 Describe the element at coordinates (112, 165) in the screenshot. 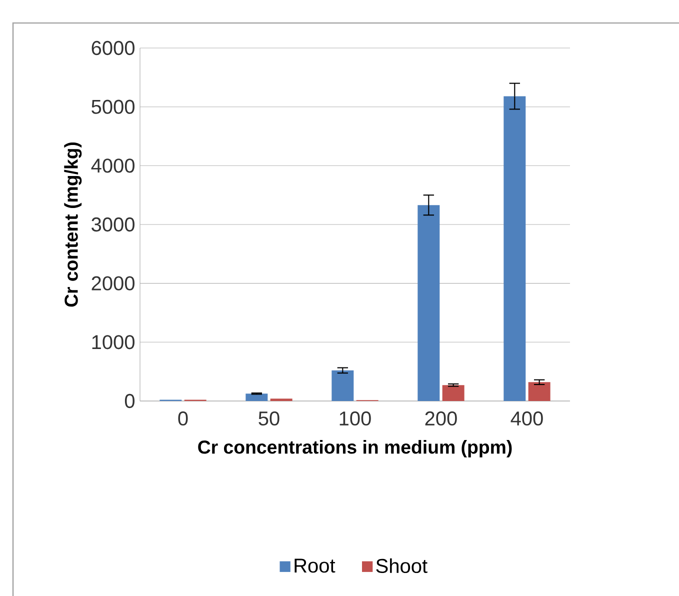

I see `y-tick-label: 4000` at that location.